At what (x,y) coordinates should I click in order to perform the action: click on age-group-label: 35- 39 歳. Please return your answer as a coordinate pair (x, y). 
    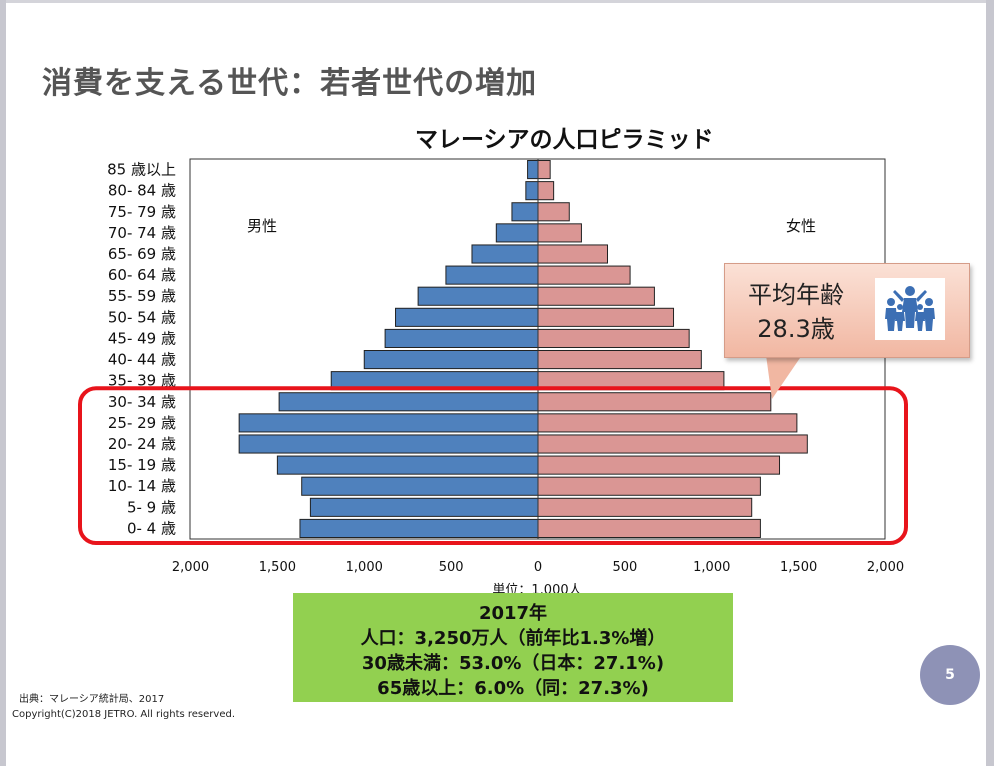
    Looking at the image, I should click on (142, 381).